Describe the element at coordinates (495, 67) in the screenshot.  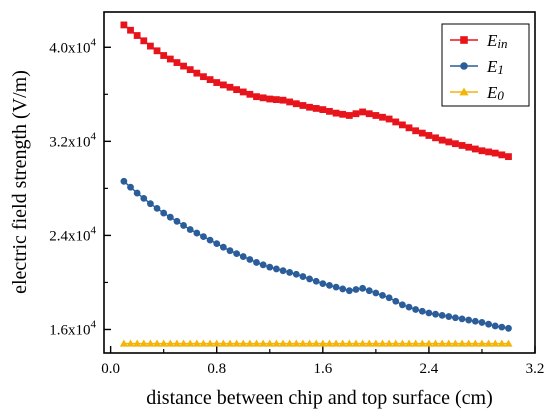
I see `legend-label: E1` at that location.